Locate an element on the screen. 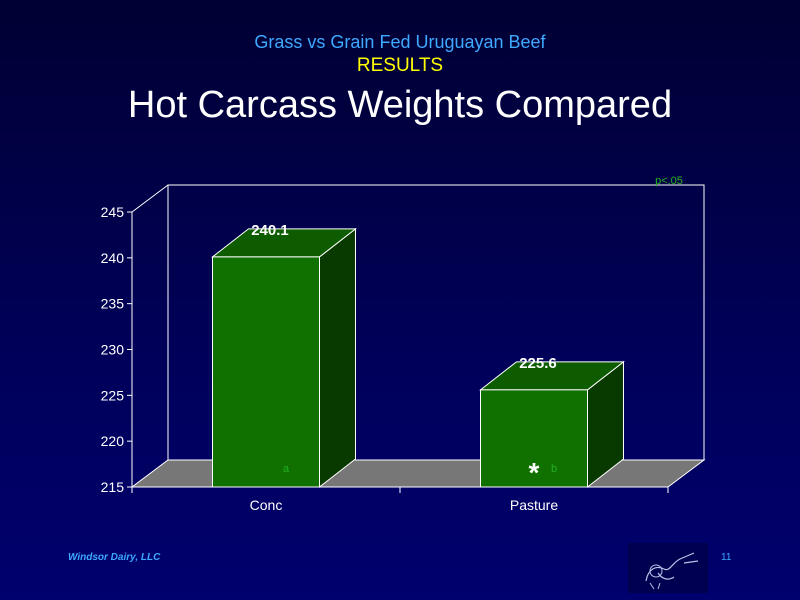 The width and height of the screenshot is (800, 600). significance-label: p<.05 is located at coordinates (669, 181).